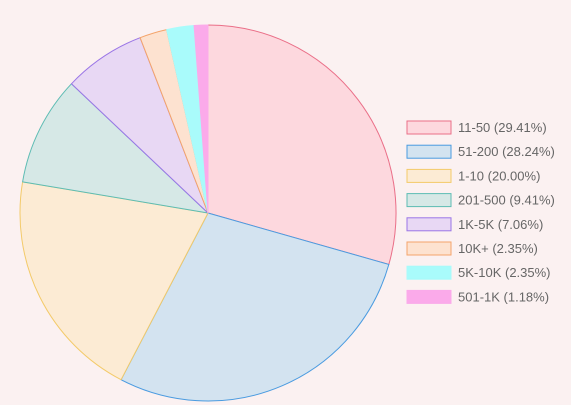 The width and height of the screenshot is (571, 405). Describe the element at coordinates (524, 296) in the screenshot. I see `legend-label-percent: (1.18%)` at that location.